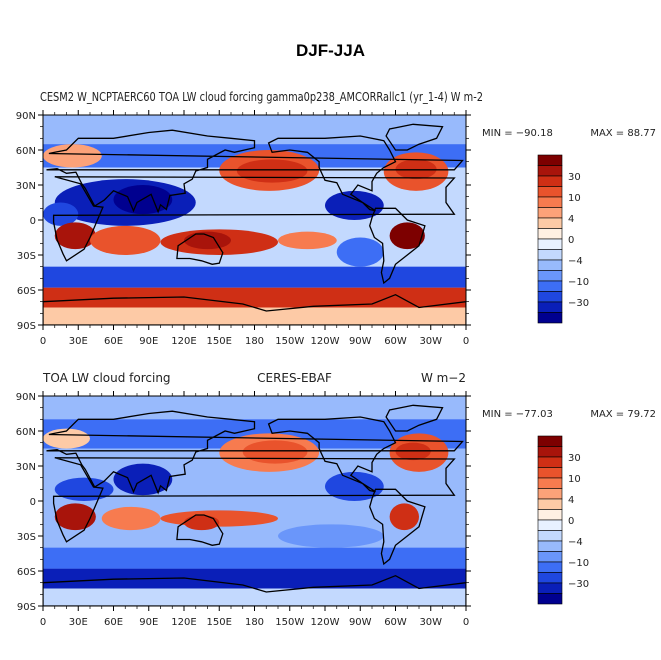 The image size is (661, 660). Describe the element at coordinates (574, 177) in the screenshot. I see `colorbar-label: 30` at that location.